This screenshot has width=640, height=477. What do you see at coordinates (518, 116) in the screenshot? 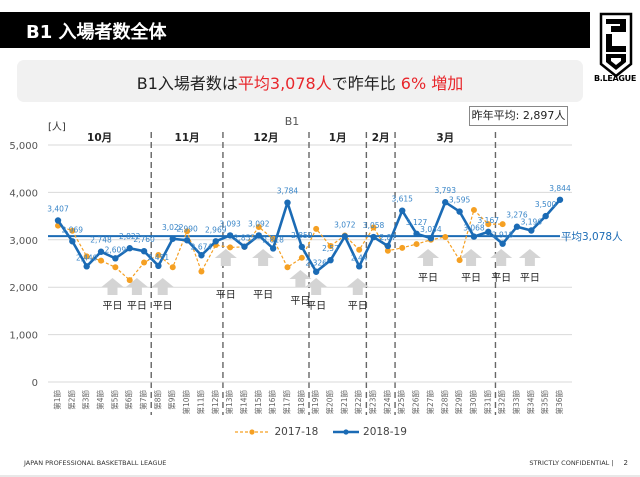
I see `previous-year-average-box: 昨年平均: 2,897人` at bounding box center [518, 116].